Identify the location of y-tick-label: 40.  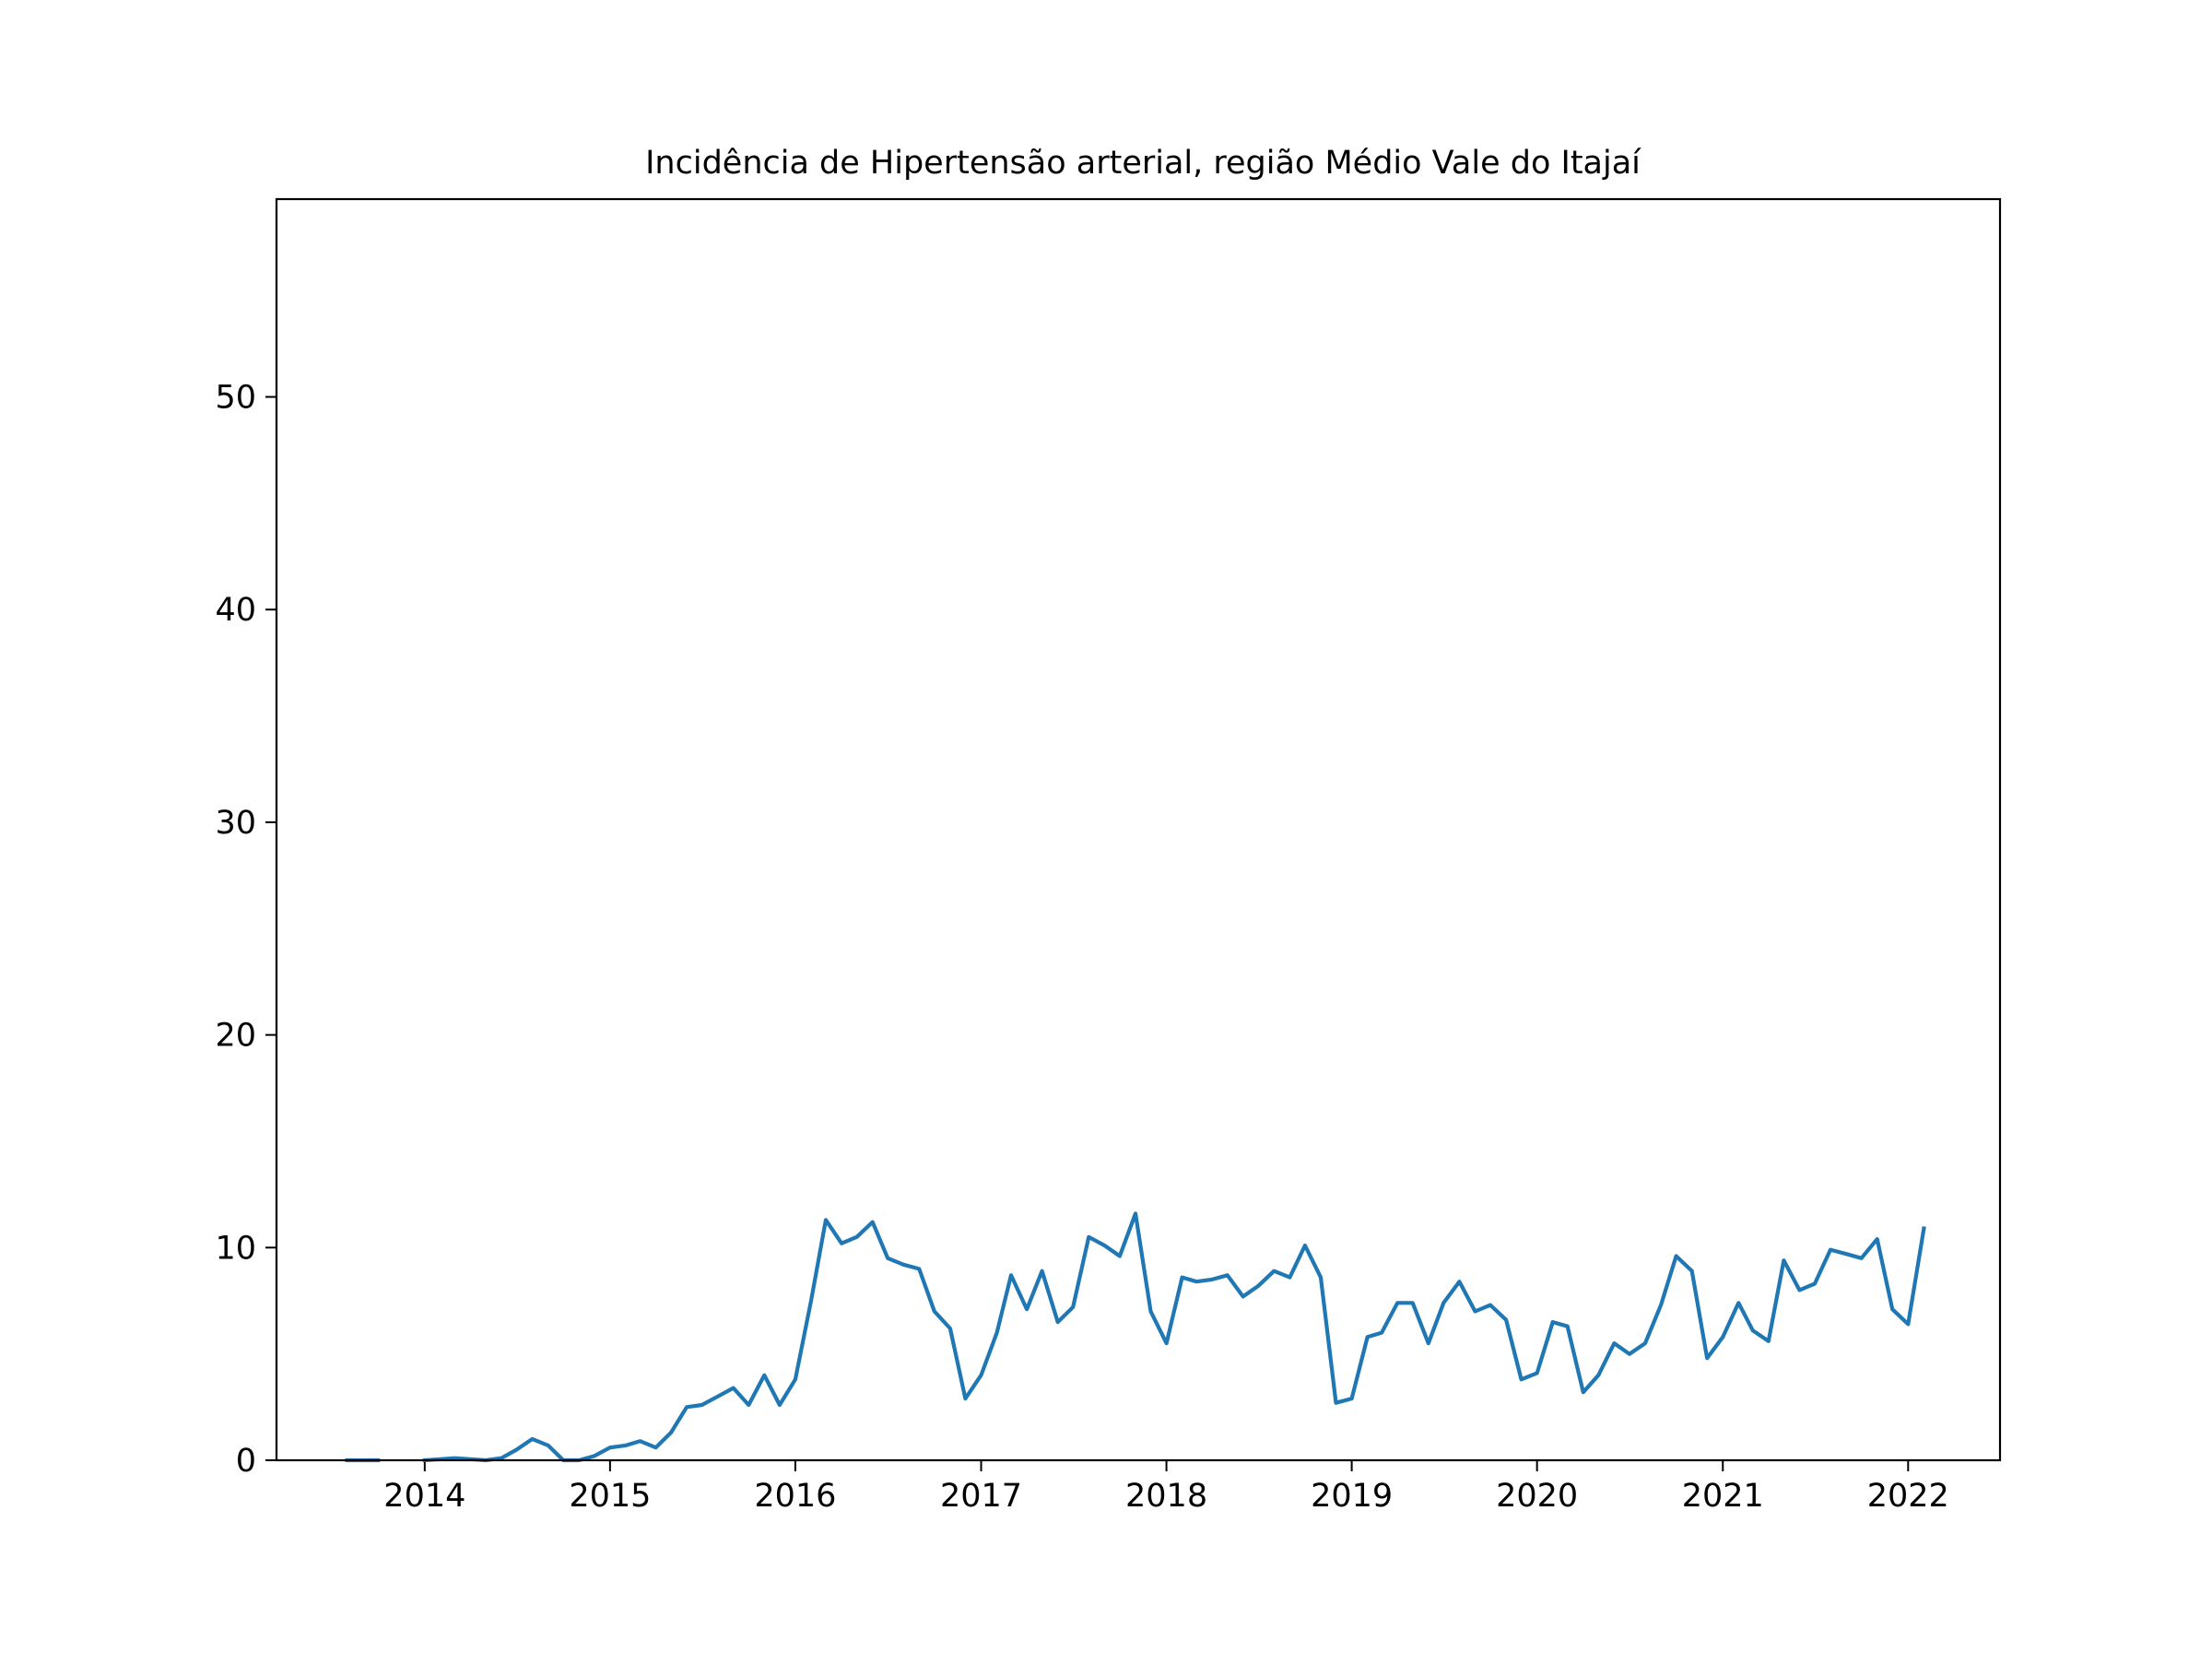
(235, 610).